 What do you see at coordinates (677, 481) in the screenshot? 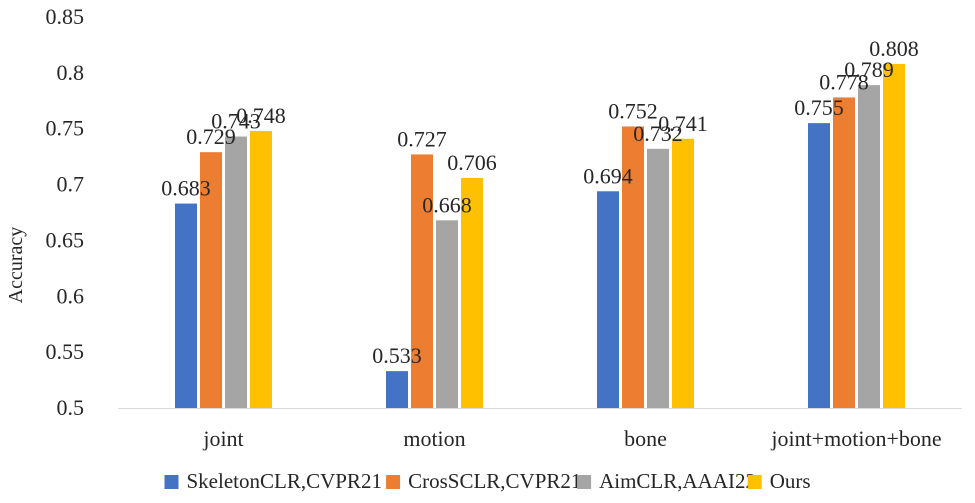
I see `legend-label: AimCLR,AAAI22` at bounding box center [677, 481].